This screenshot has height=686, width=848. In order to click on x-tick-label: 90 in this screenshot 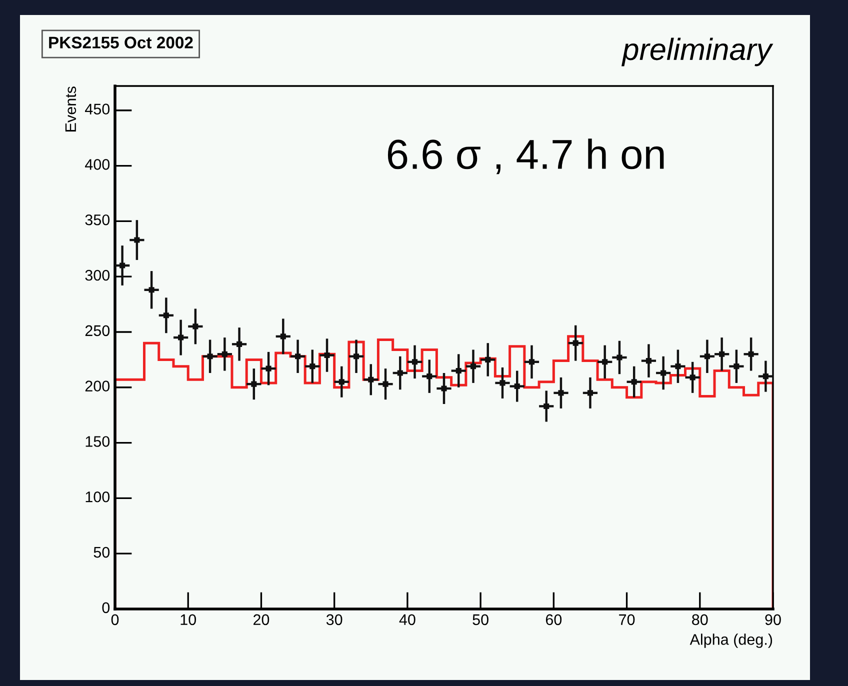, I will do `click(773, 620)`.